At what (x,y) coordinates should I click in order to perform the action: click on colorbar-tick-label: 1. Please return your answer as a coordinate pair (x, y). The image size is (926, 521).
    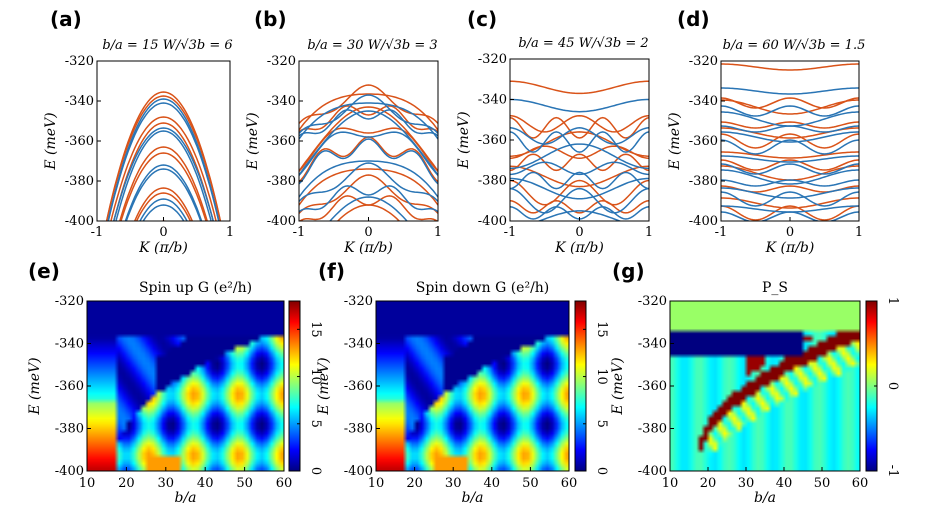
    Looking at the image, I should click on (892, 301).